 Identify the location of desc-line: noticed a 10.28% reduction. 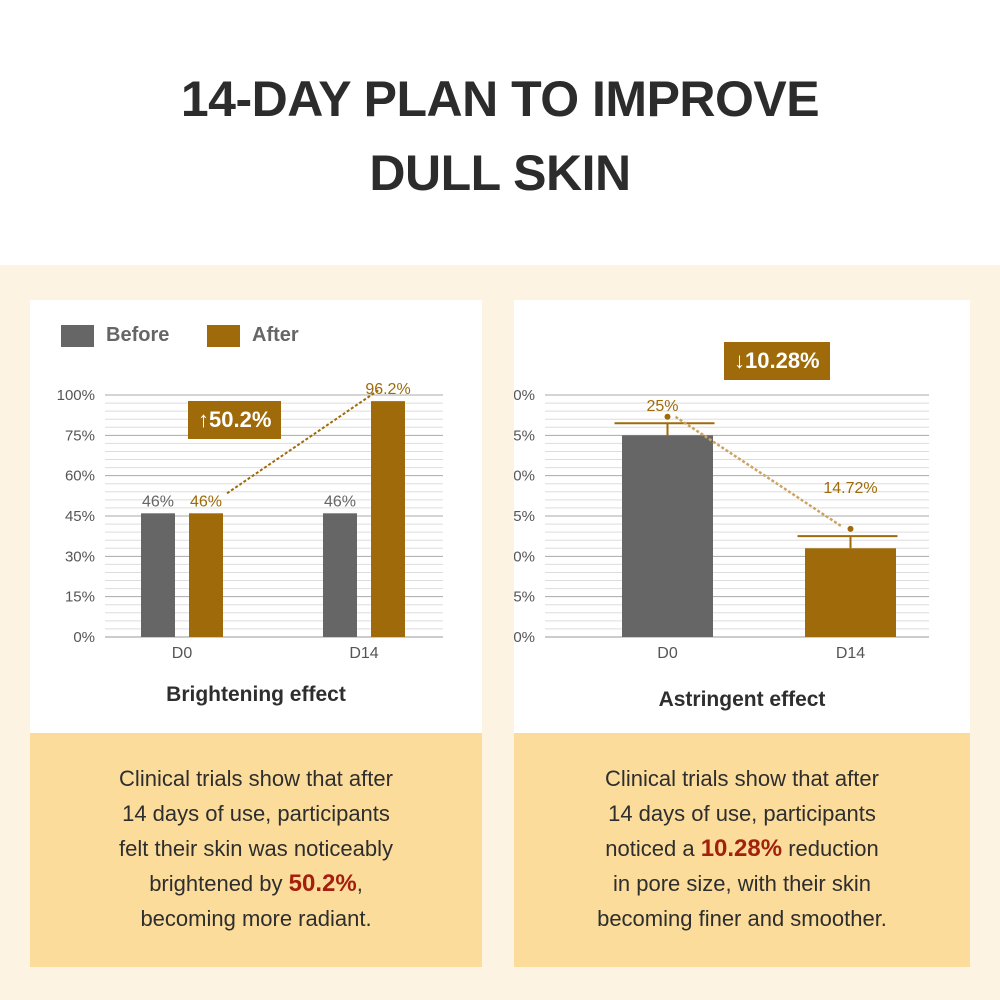
(742, 848).